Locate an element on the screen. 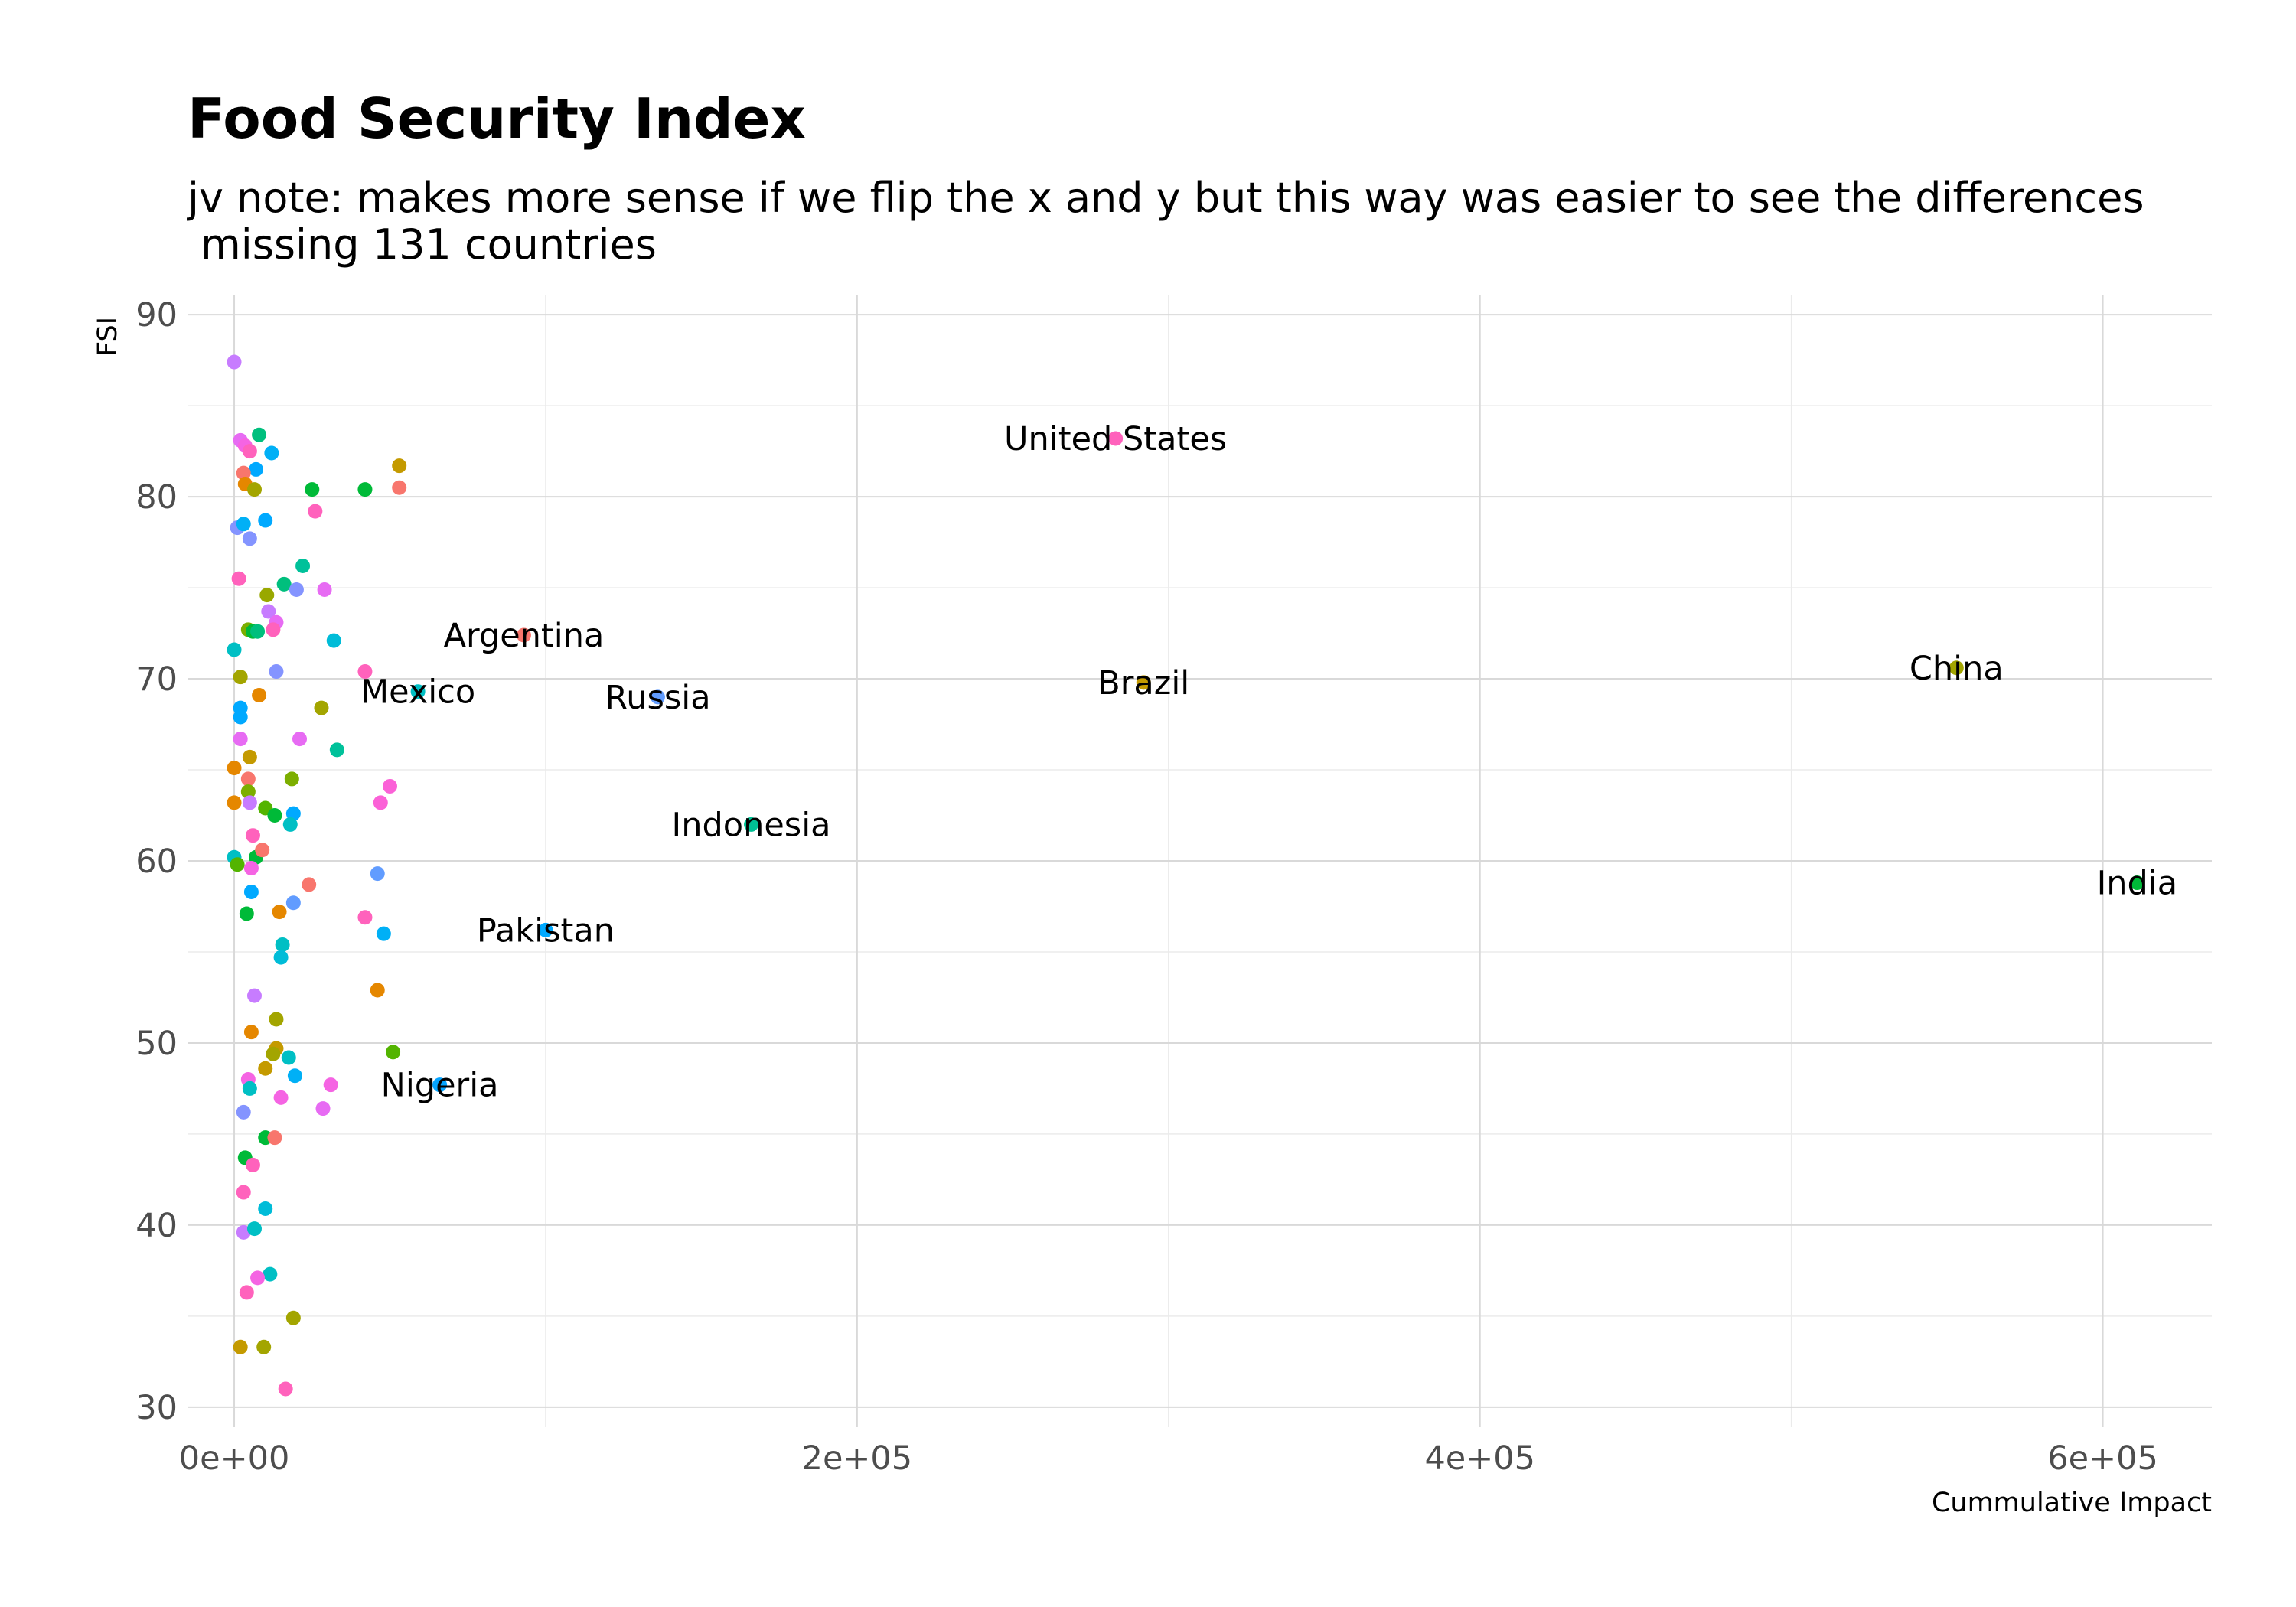 The image size is (2296, 1607). country-label: Argentina is located at coordinates (524, 636).